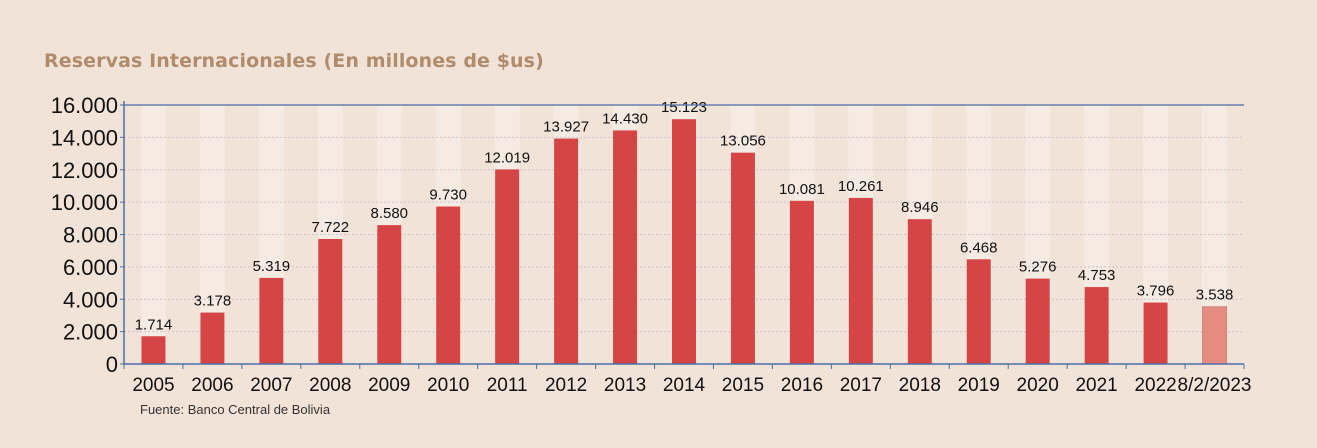 The width and height of the screenshot is (1317, 448). What do you see at coordinates (625, 118) in the screenshot?
I see `data-label: 14.430` at bounding box center [625, 118].